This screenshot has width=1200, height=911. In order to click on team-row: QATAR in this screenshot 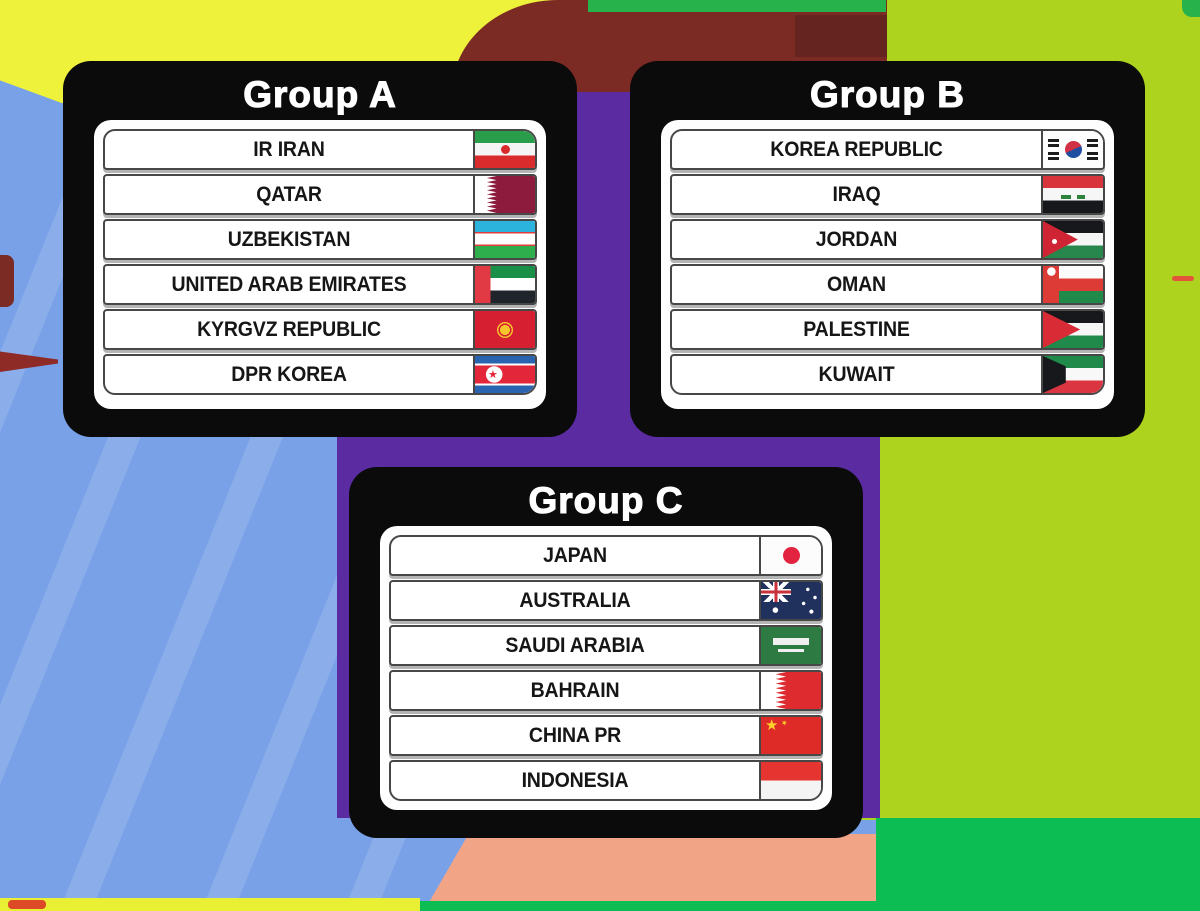, I will do `click(320, 194)`.